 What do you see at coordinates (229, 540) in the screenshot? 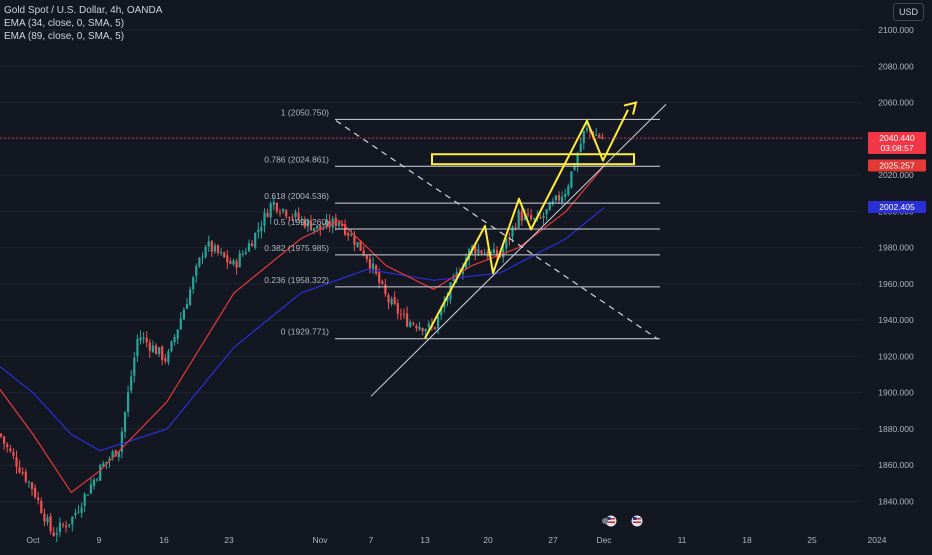
I see `x-tick-label: 23` at bounding box center [229, 540].